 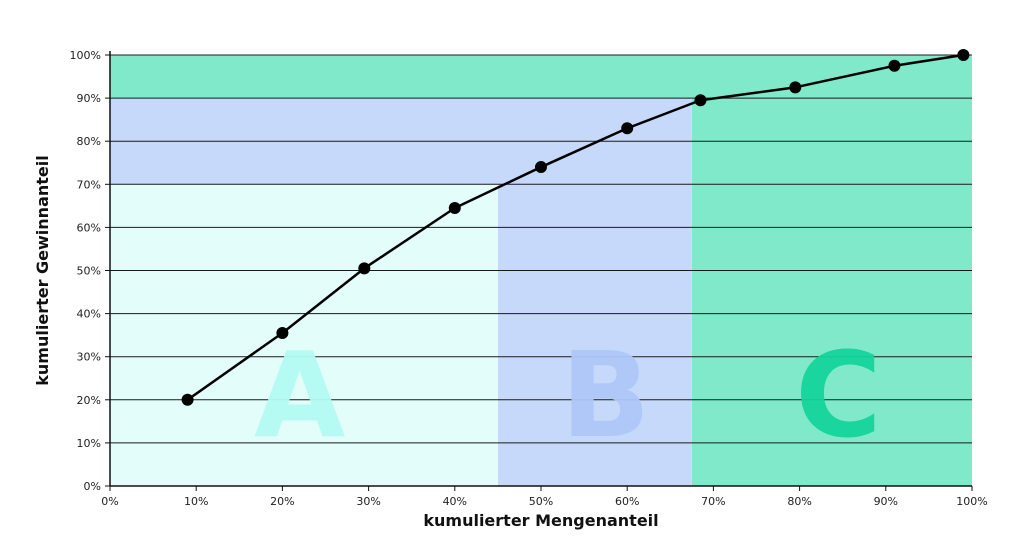 What do you see at coordinates (89, 400) in the screenshot?
I see `y-tick-label: 20%` at bounding box center [89, 400].